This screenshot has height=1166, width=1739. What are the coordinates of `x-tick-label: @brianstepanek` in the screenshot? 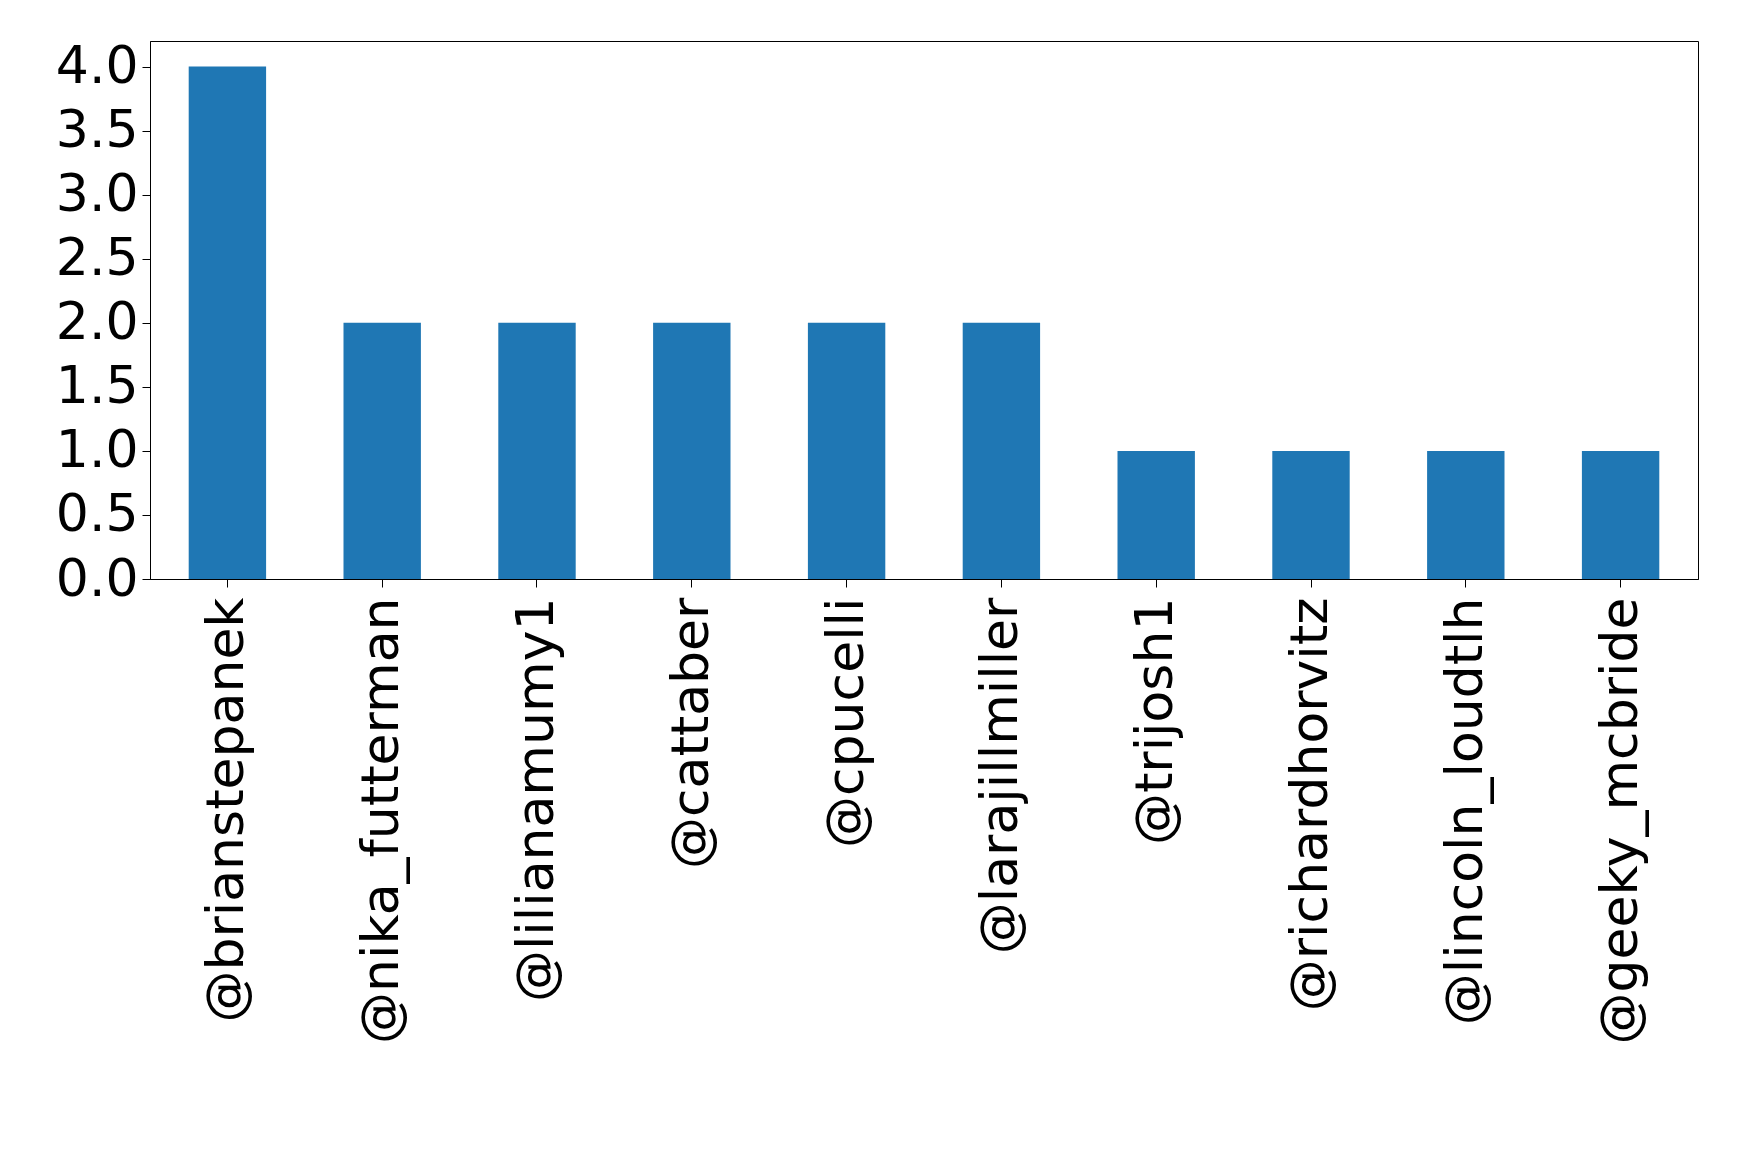 It's located at (225, 810).